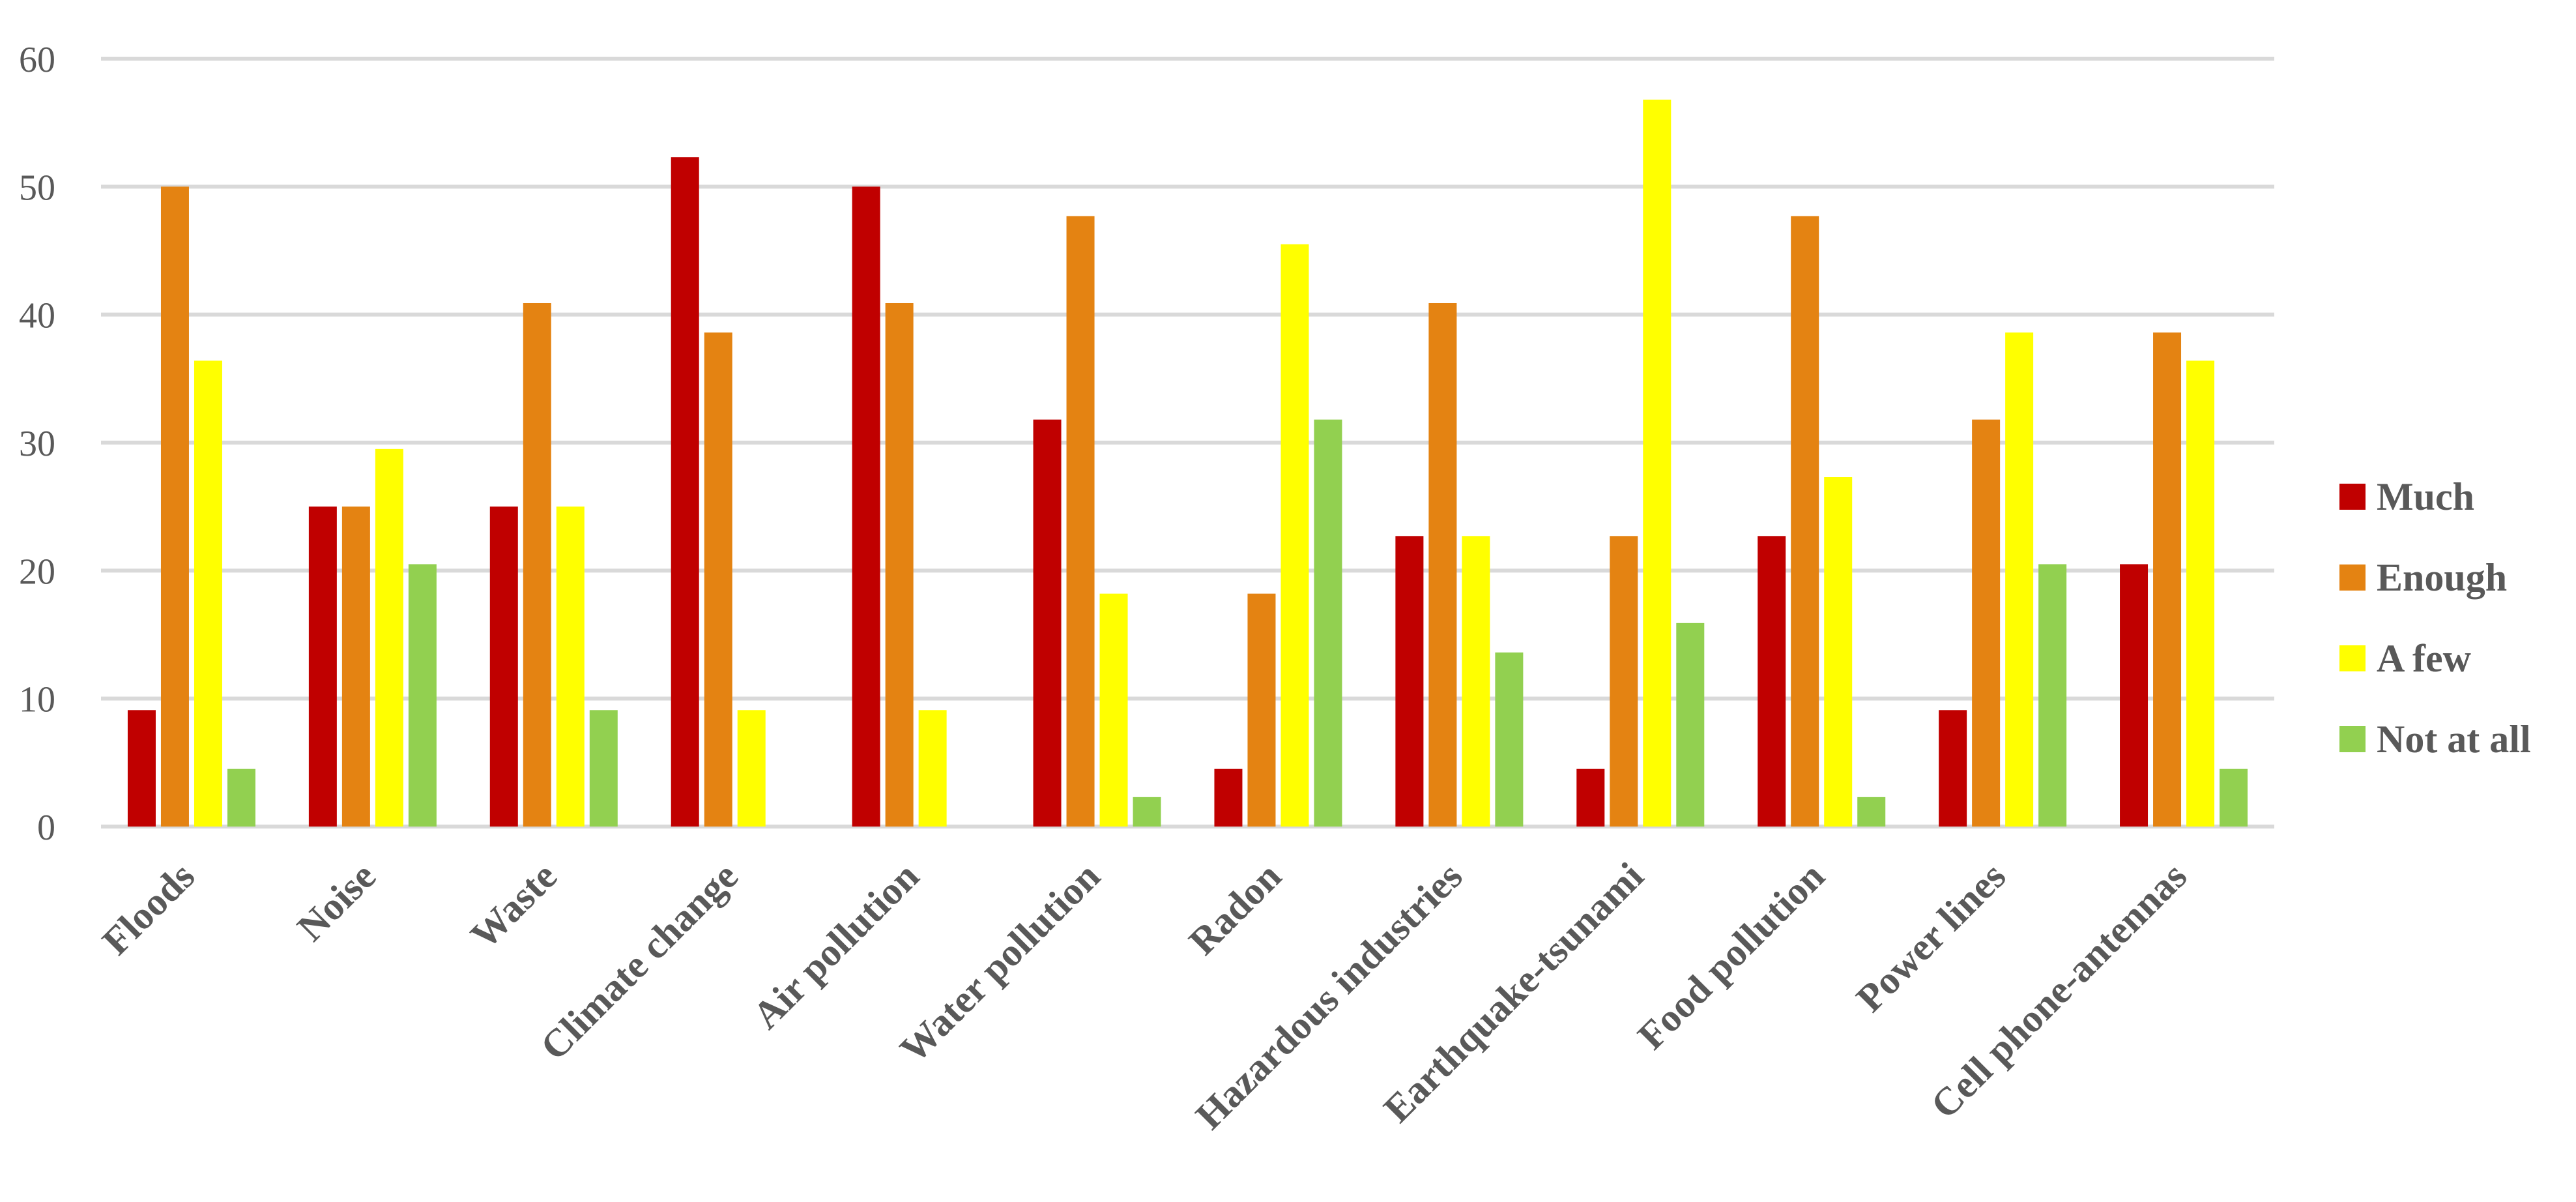 This screenshot has width=2576, height=1202. Describe the element at coordinates (37, 316) in the screenshot. I see `y-tick-label: 40` at that location.